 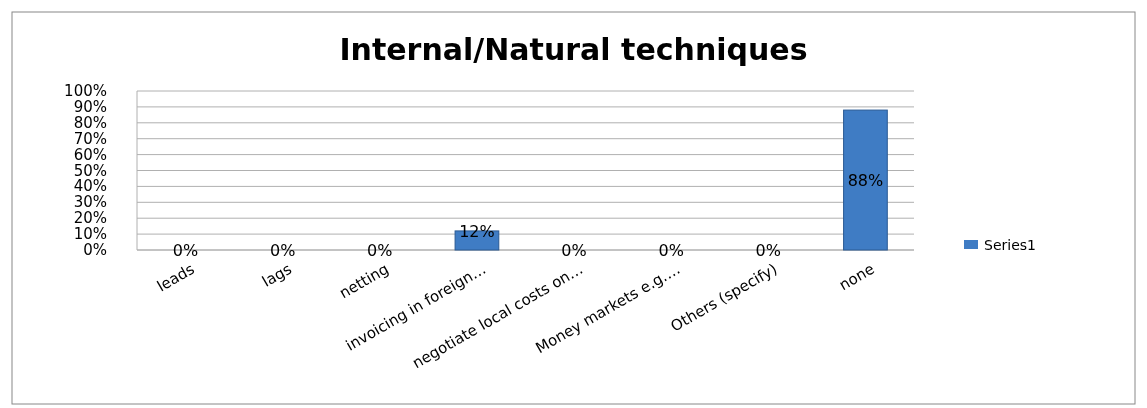 What do you see at coordinates (90, 234) in the screenshot?
I see `y-tick-label: 10%` at bounding box center [90, 234].